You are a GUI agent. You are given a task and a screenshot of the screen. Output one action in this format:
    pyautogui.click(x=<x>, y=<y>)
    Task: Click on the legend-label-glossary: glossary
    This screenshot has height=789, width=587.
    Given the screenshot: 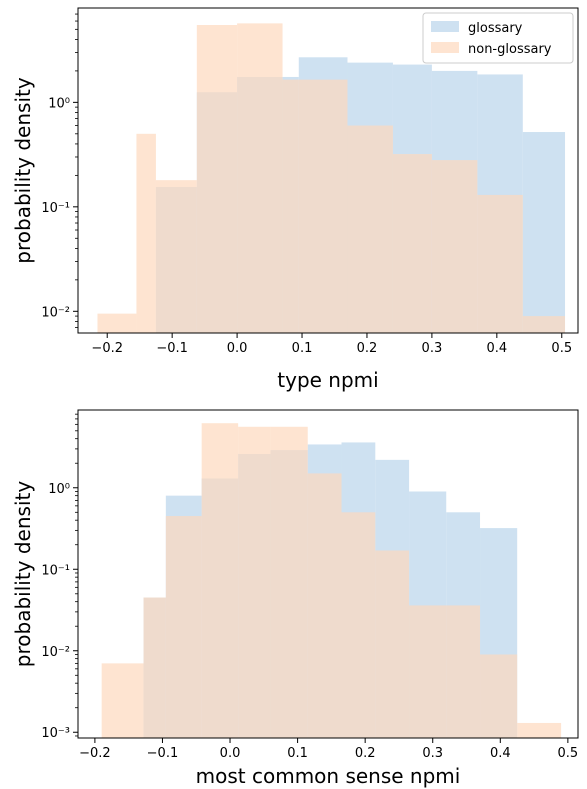 What is the action you would take?
    pyautogui.click(x=495, y=28)
    